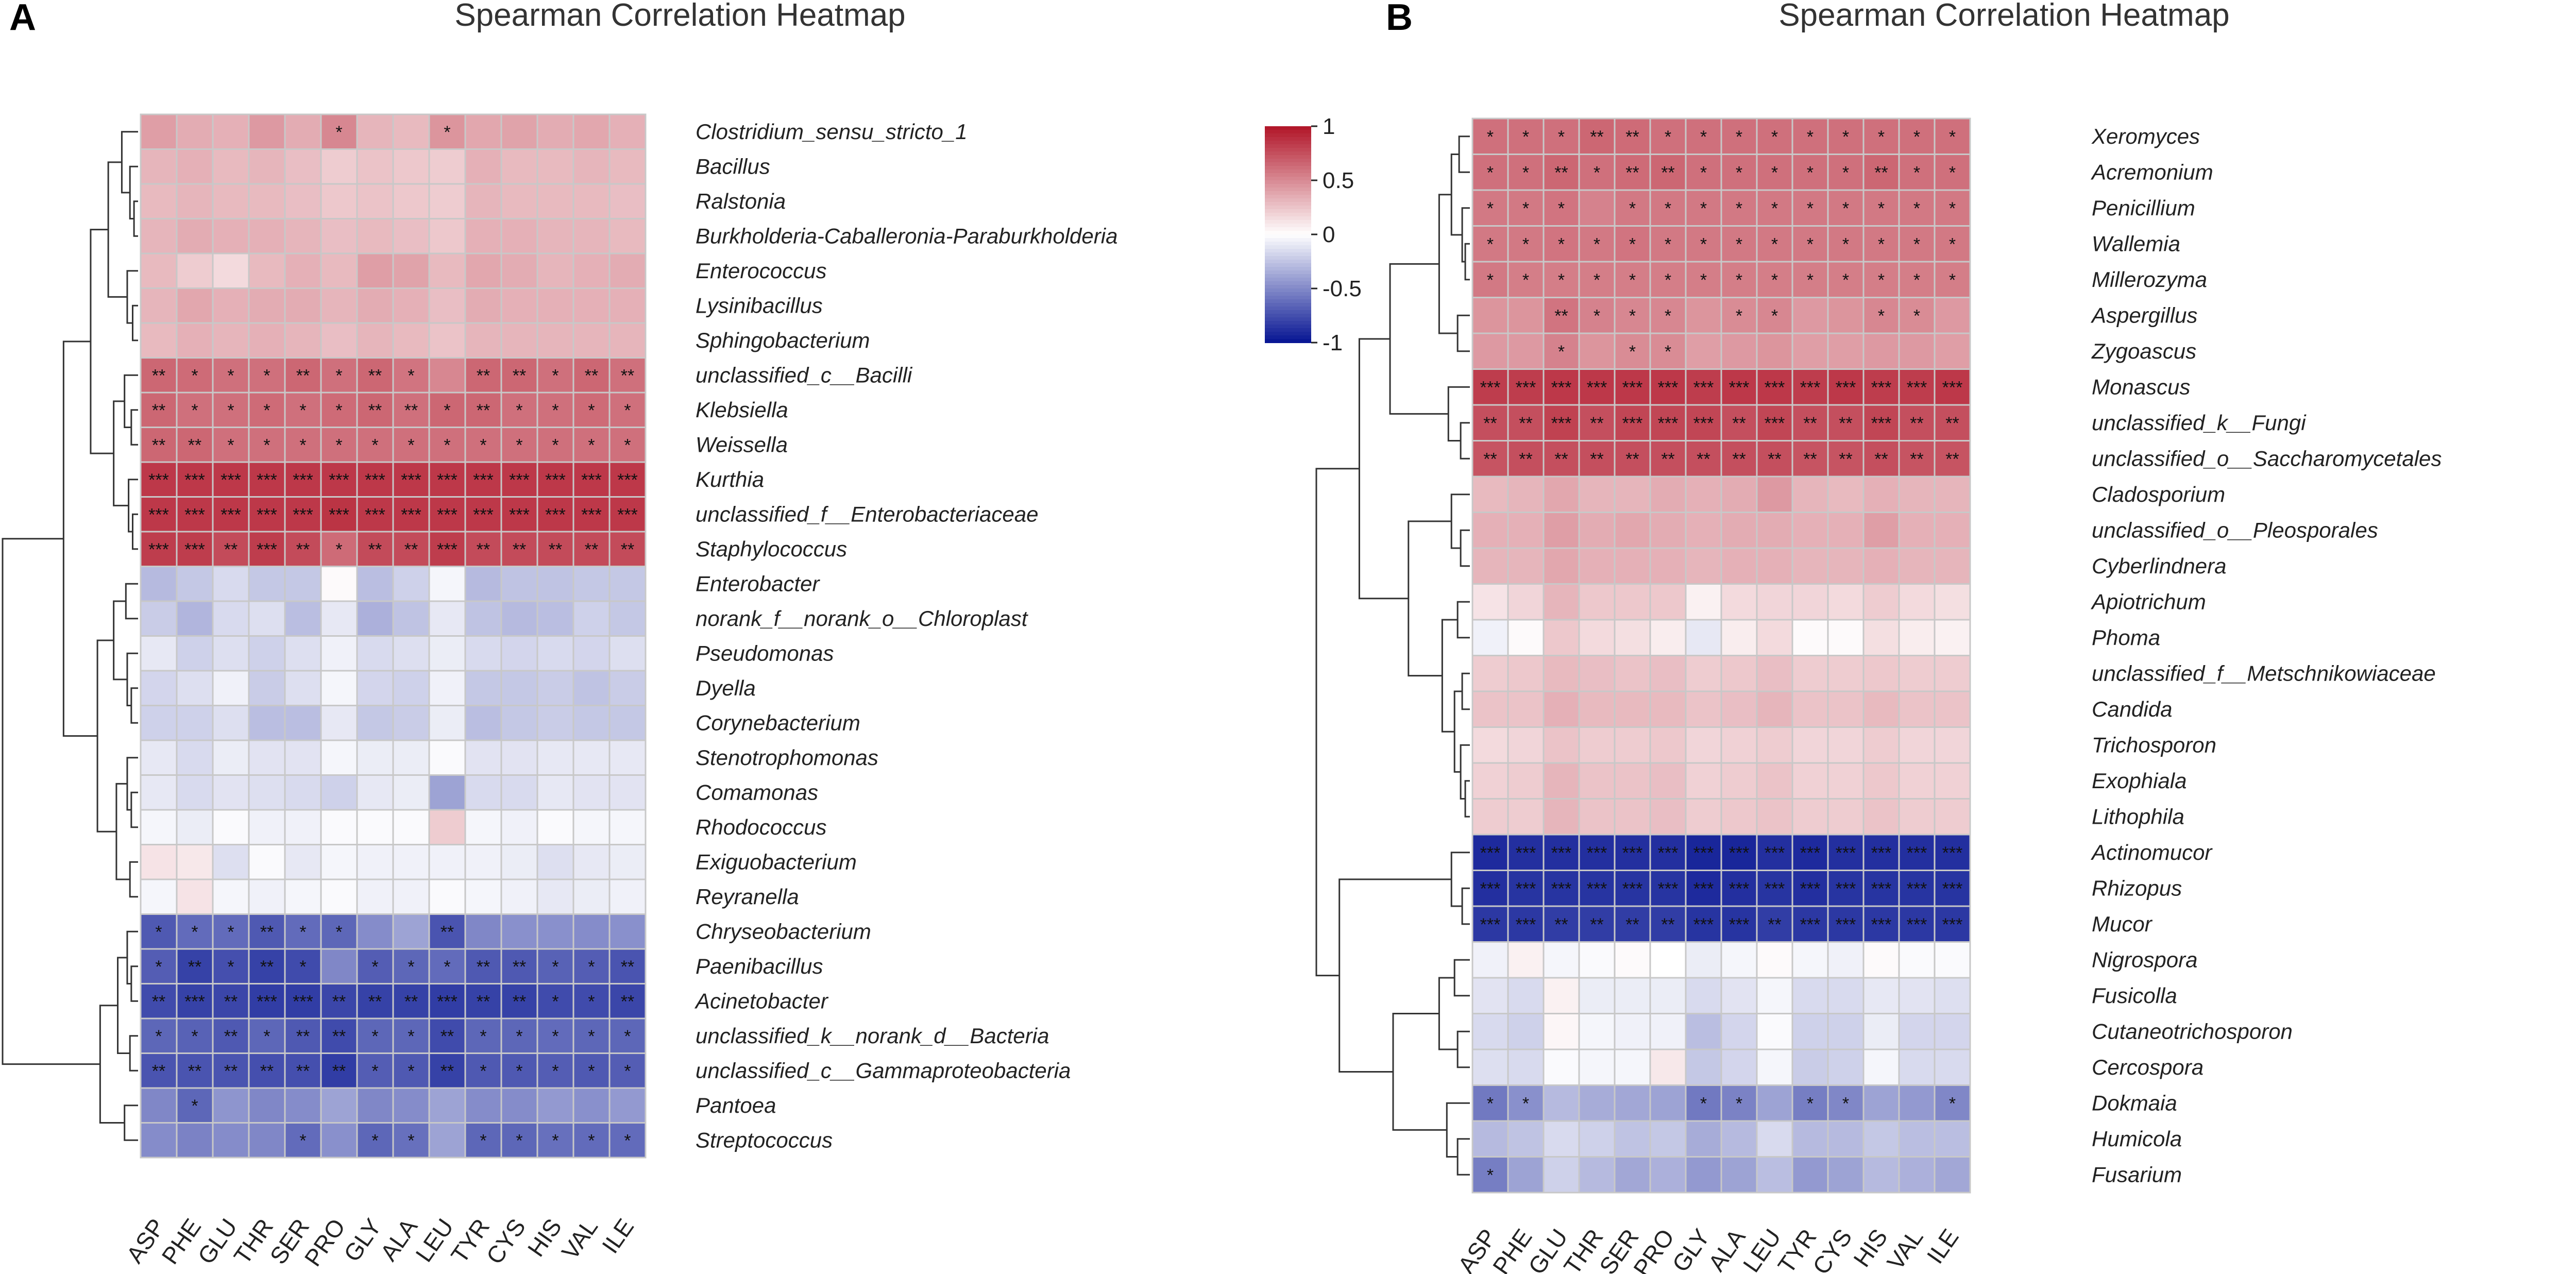  Describe the element at coordinates (2267, 458) in the screenshot. I see `row-label: unclassified_o__Saccharomycetales` at that location.